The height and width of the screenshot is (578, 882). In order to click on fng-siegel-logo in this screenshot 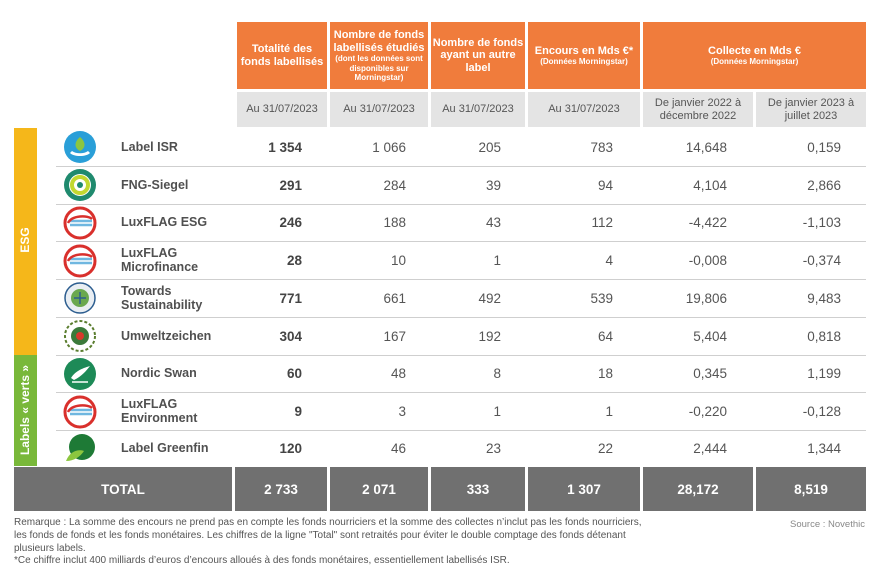, I will do `click(80, 185)`.